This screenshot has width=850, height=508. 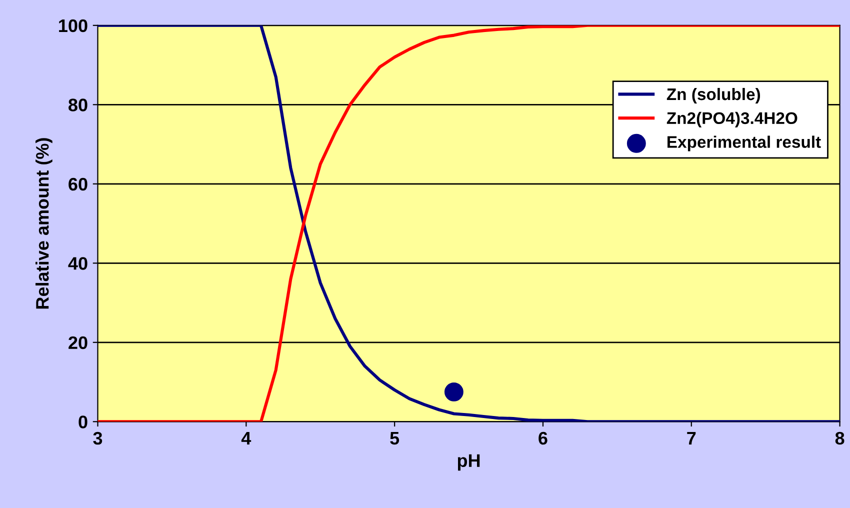 What do you see at coordinates (78, 343) in the screenshot?
I see `y-tick-label: 20` at bounding box center [78, 343].